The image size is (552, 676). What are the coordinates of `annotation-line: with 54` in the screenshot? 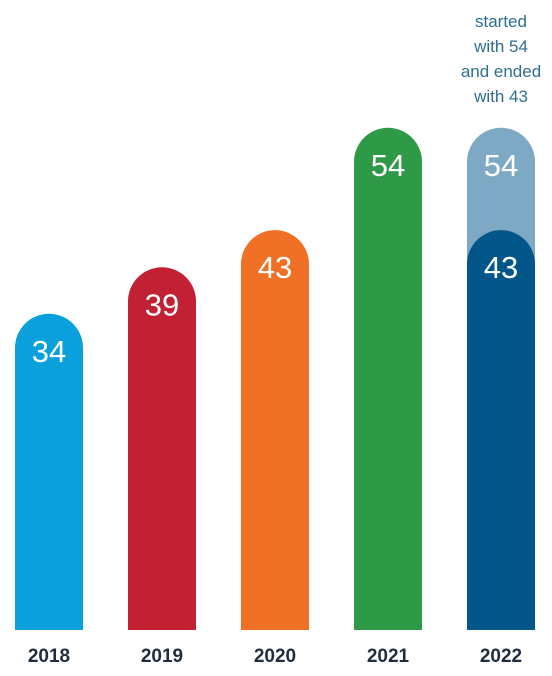 It's located at (500, 46).